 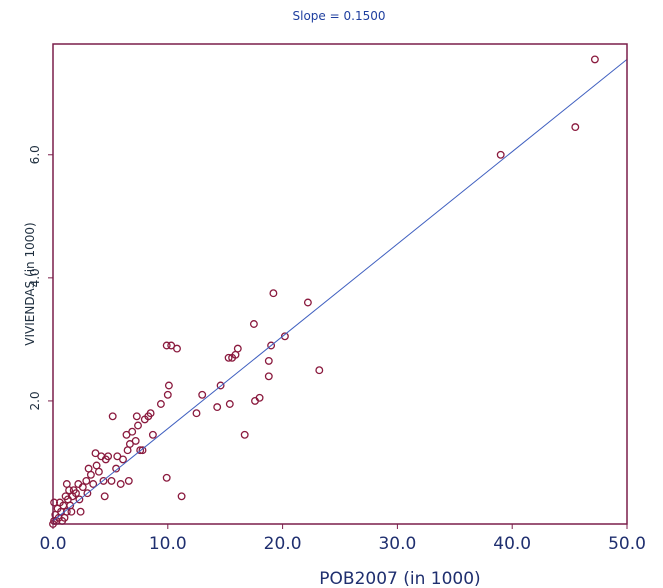 What do you see at coordinates (397, 544) in the screenshot?
I see `x-tick-label: 30.0` at bounding box center [397, 544].